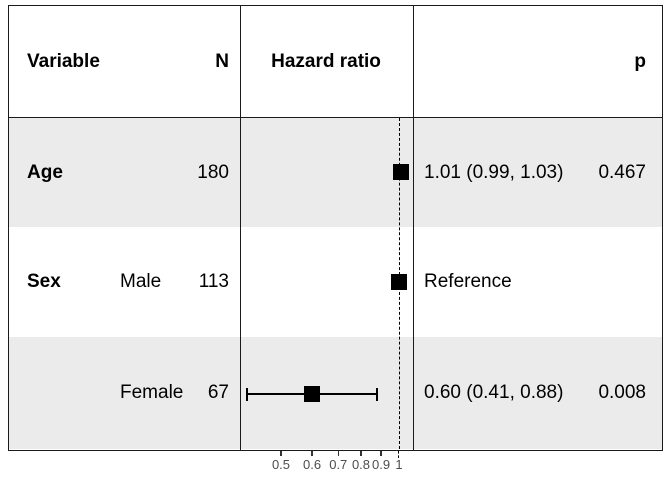  Describe the element at coordinates (222, 61) in the screenshot. I see `header-n: N` at that location.